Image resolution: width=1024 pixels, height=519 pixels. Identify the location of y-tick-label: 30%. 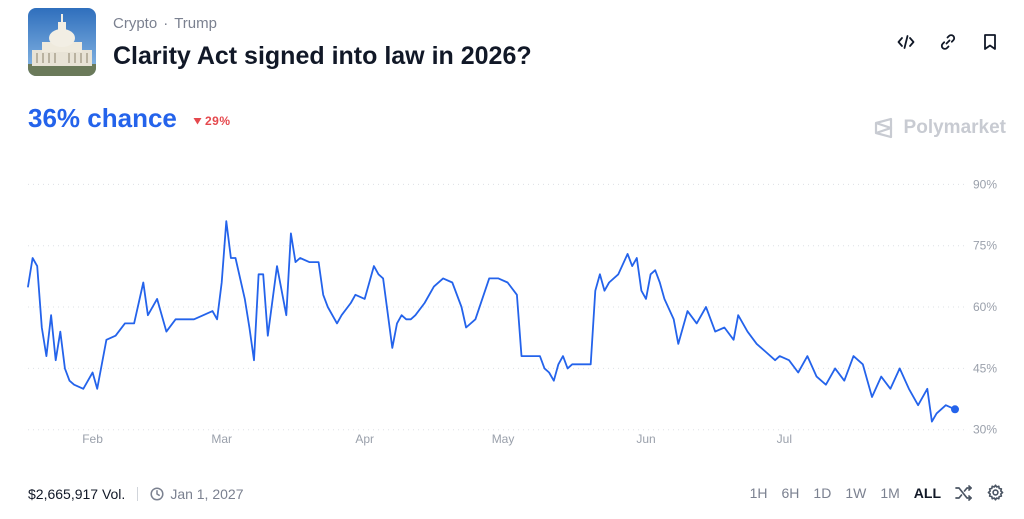
(985, 430).